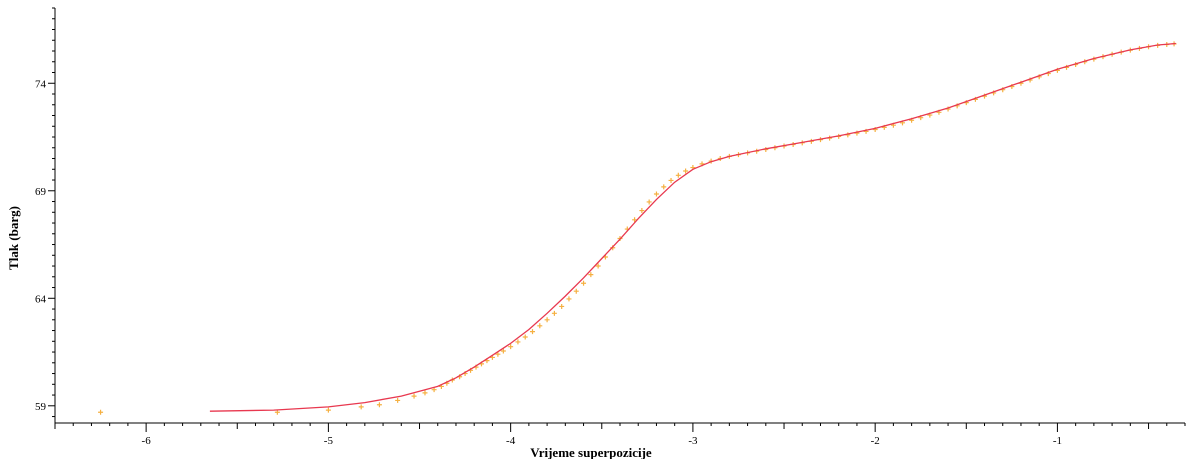 The height and width of the screenshot is (459, 1193). I want to click on x-tick-label: -5, so click(329, 441).